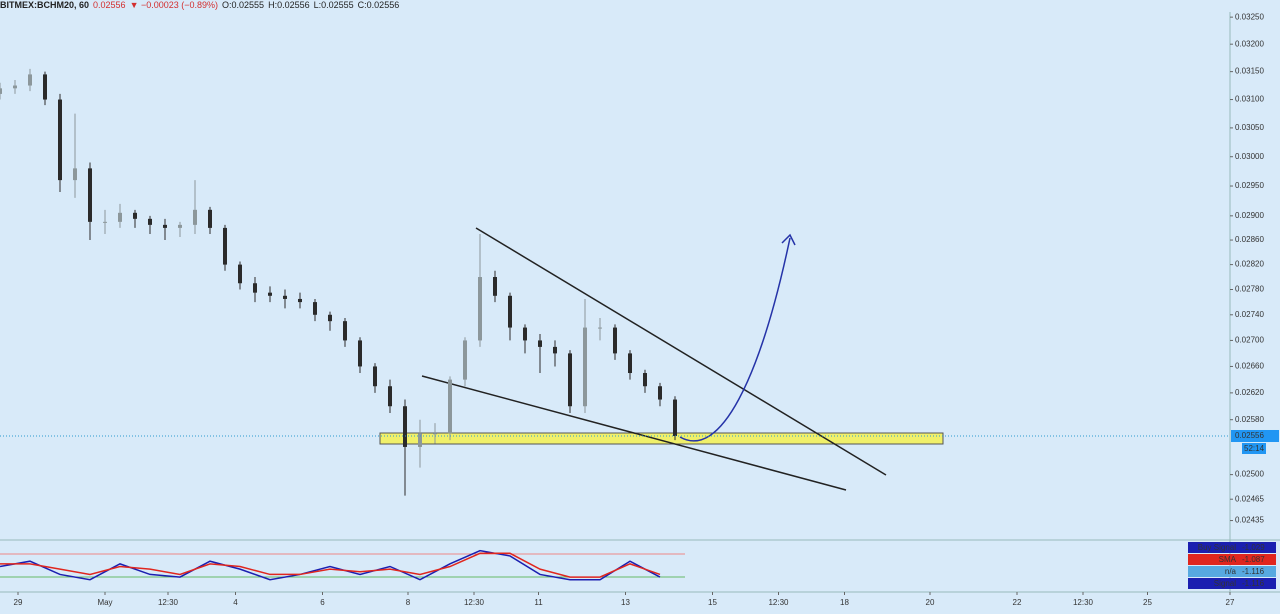 This screenshot has width=1280, height=614. Describe the element at coordinates (1249, 435) in the screenshot. I see `last-price-label: 0.02556` at that location.